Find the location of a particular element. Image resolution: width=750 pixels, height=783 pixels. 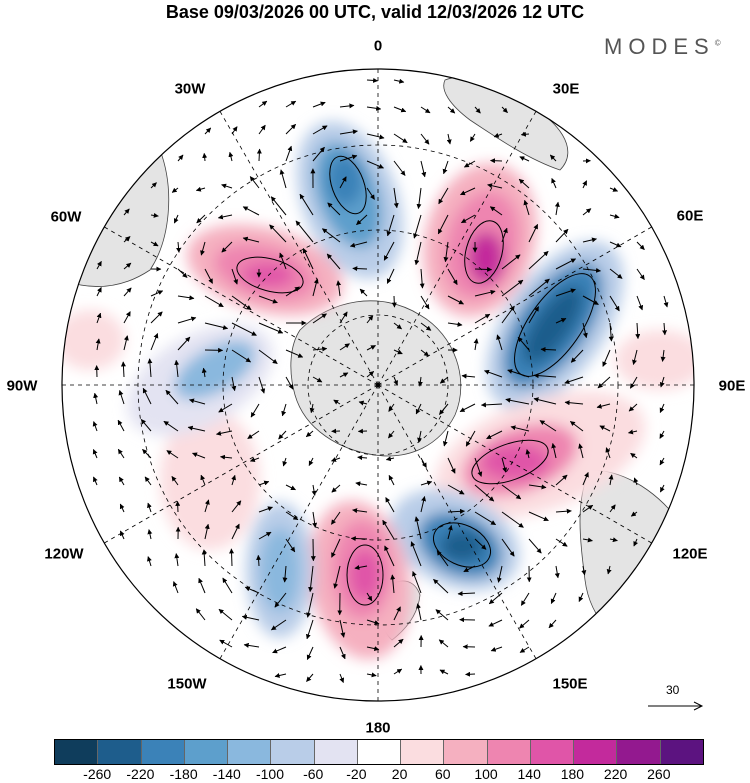

reference-vector-label: 30 is located at coordinates (673, 690).